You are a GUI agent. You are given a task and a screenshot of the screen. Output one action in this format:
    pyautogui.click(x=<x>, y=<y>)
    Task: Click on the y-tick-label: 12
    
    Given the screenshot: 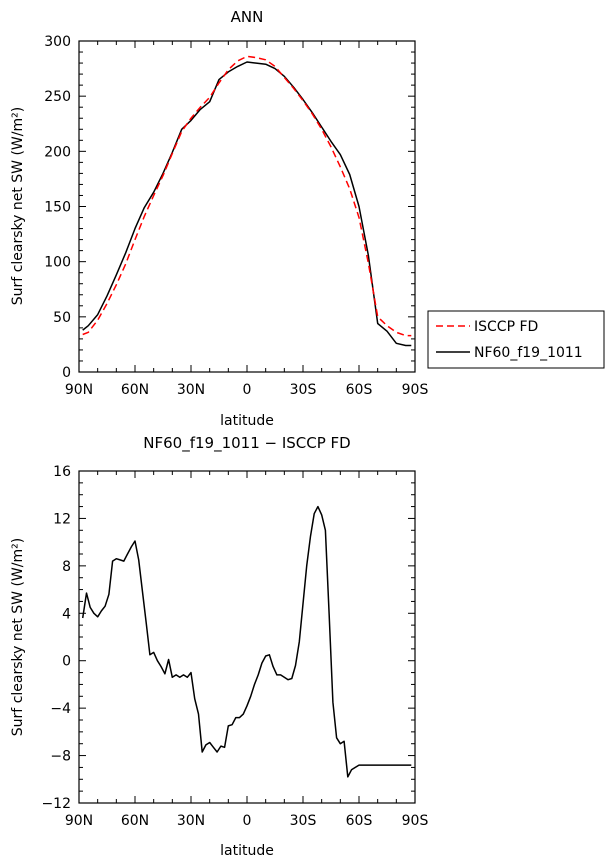 What is the action you would take?
    pyautogui.click(x=62, y=519)
    